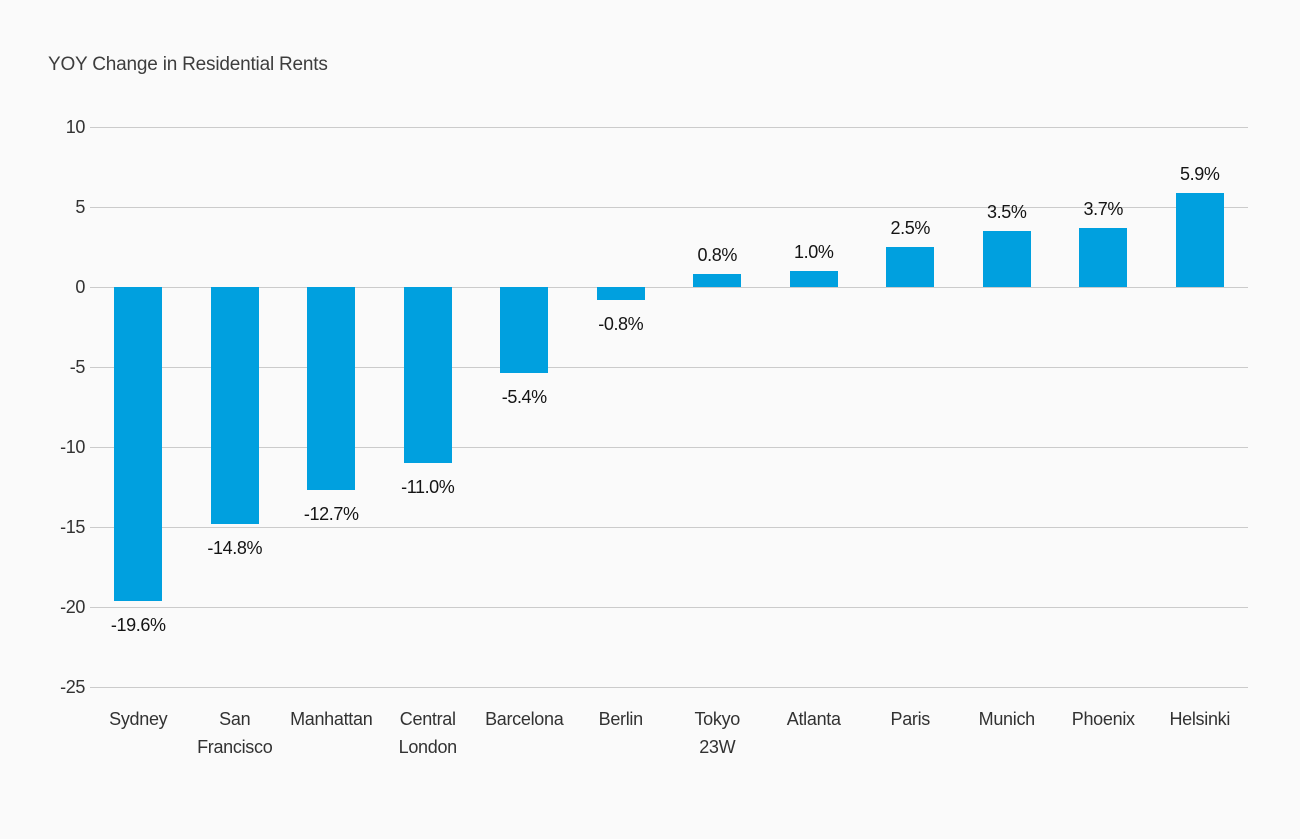 Image resolution: width=1300 pixels, height=839 pixels. What do you see at coordinates (1103, 208) in the screenshot?
I see `value-label-phoenix: 3.7%` at bounding box center [1103, 208].